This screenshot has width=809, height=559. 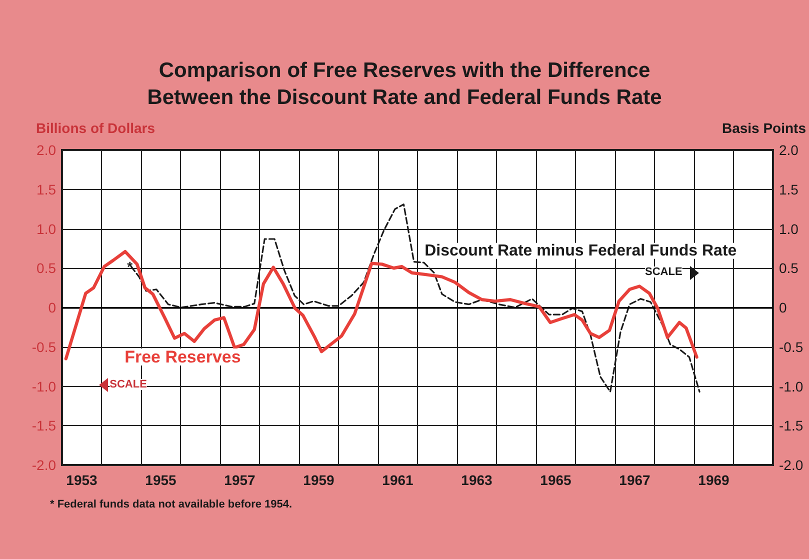 What do you see at coordinates (44, 346) in the screenshot?
I see `y-tick-label: -0.5` at bounding box center [44, 346].